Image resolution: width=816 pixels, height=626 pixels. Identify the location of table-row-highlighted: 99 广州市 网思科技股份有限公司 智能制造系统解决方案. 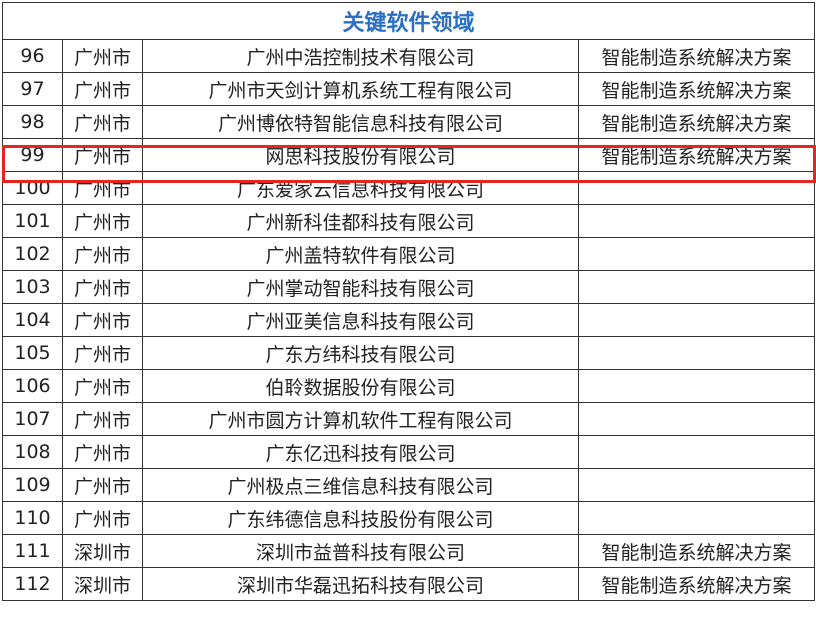
(409, 155).